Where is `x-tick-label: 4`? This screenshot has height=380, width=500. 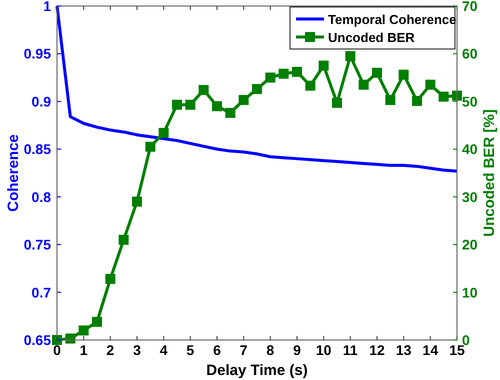
x-tick-label: 4 is located at coordinates (164, 350).